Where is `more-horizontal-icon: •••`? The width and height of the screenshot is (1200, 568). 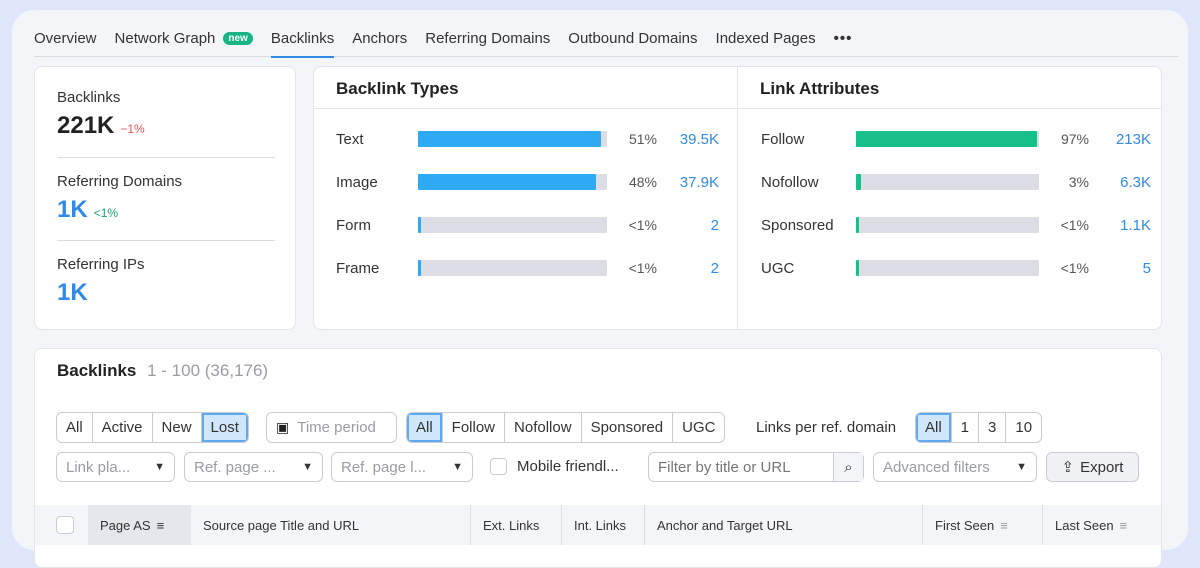
more-horizontal-icon: ••• is located at coordinates (843, 38).